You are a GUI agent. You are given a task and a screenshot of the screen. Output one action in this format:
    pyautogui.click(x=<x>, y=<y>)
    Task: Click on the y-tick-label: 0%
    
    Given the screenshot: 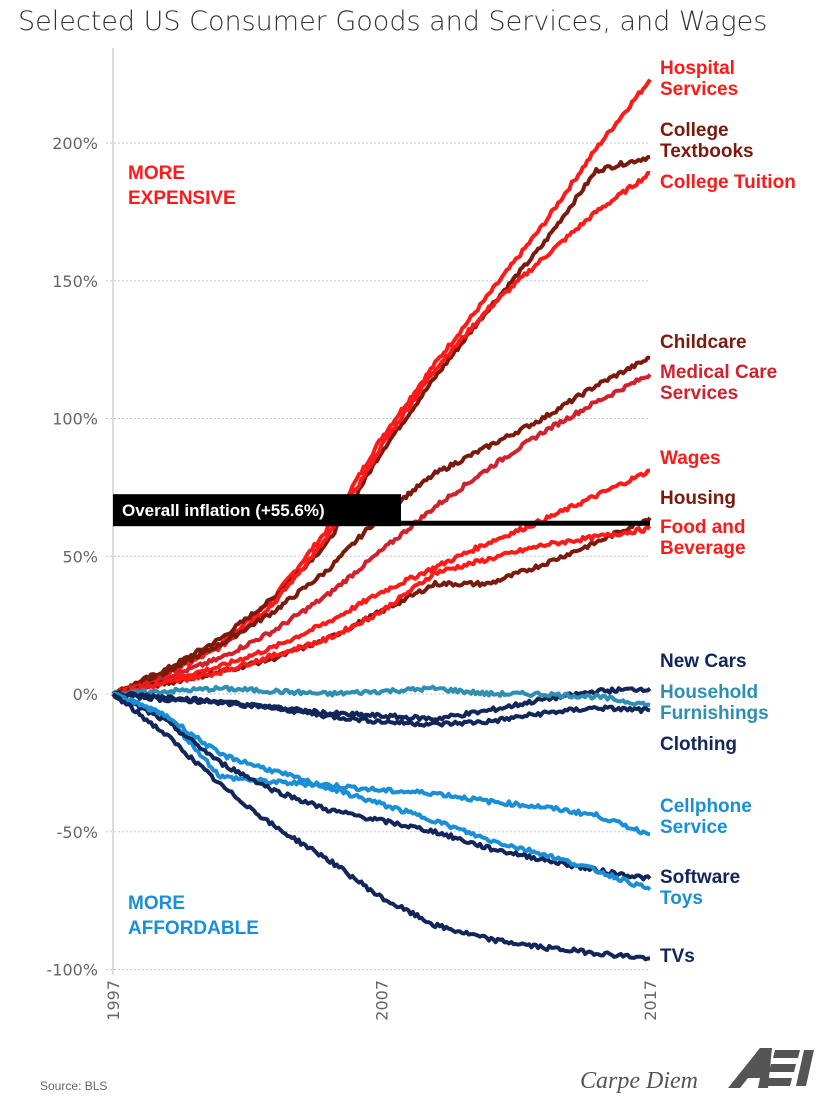 What is the action you would take?
    pyautogui.click(x=85, y=694)
    